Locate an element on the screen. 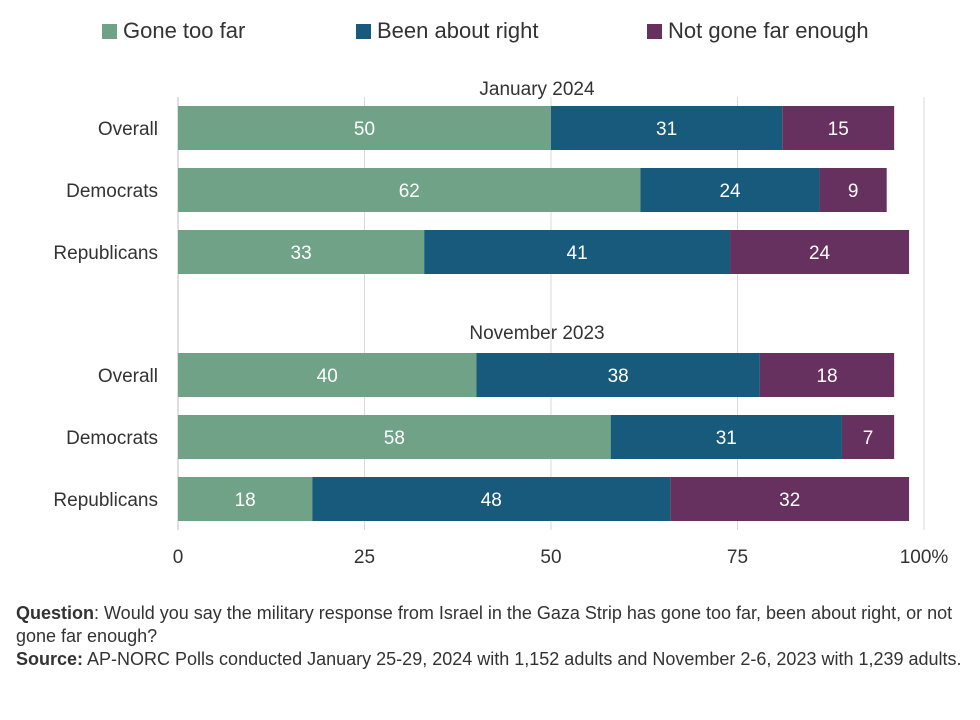 The height and width of the screenshot is (720, 980). legend-item-not-gone-far-enough: Not gone far enough is located at coordinates (758, 31).